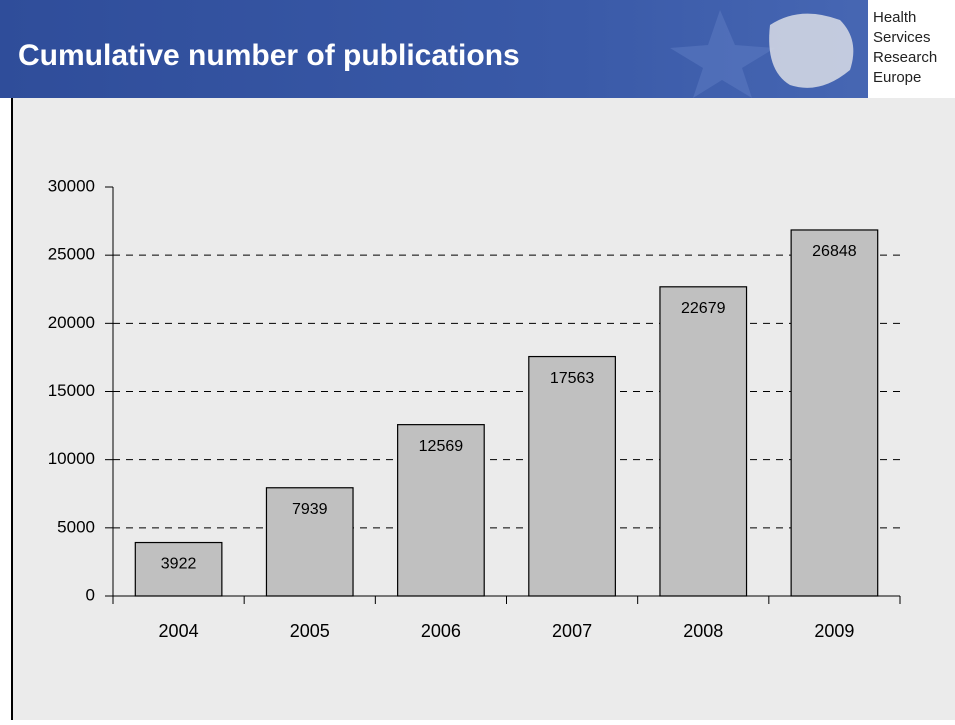 The width and height of the screenshot is (955, 725). I want to click on y-tick-label: 30000, so click(71, 185).